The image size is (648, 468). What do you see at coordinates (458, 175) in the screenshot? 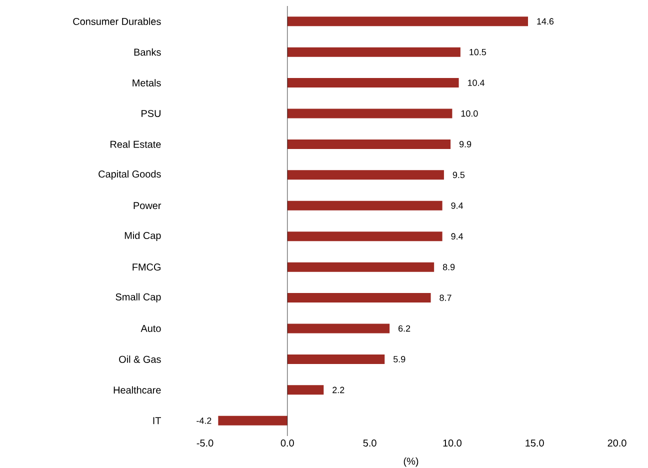
I see `data-label: 9.5` at bounding box center [458, 175].